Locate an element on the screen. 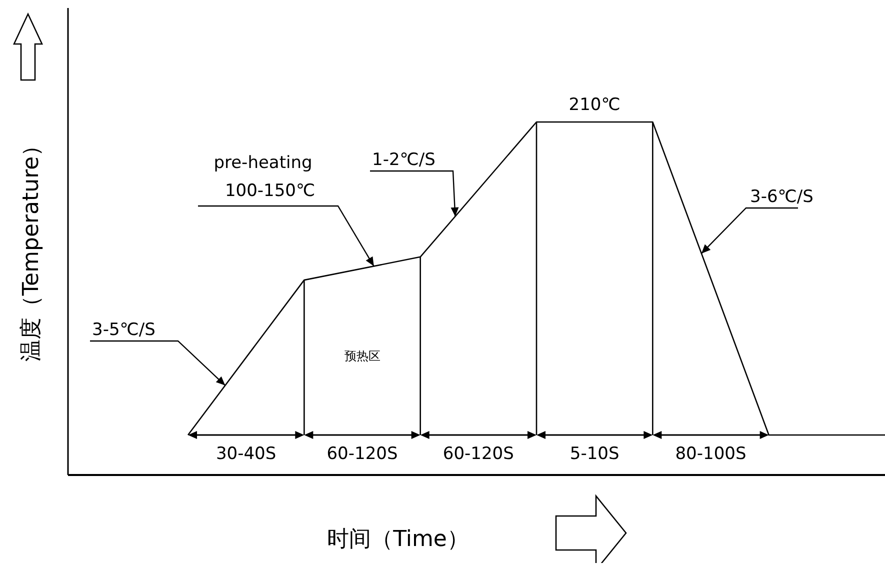 This screenshot has width=885, height=571. text: 5-10S is located at coordinates (595, 454).